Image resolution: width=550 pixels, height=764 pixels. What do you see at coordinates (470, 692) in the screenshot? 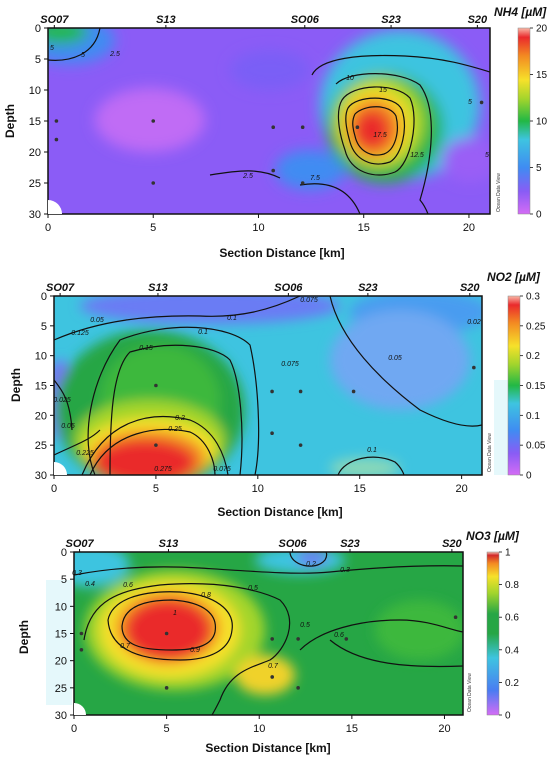
I see `no3-watermark: Ocean Data View` at bounding box center [470, 692].